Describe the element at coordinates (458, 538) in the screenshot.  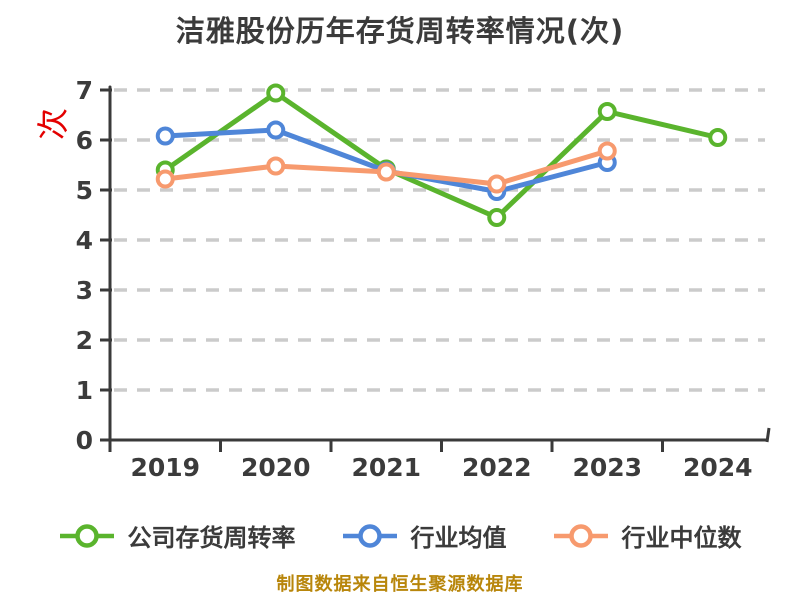
I see `legend-label-industry-average: 行业均值` at that location.